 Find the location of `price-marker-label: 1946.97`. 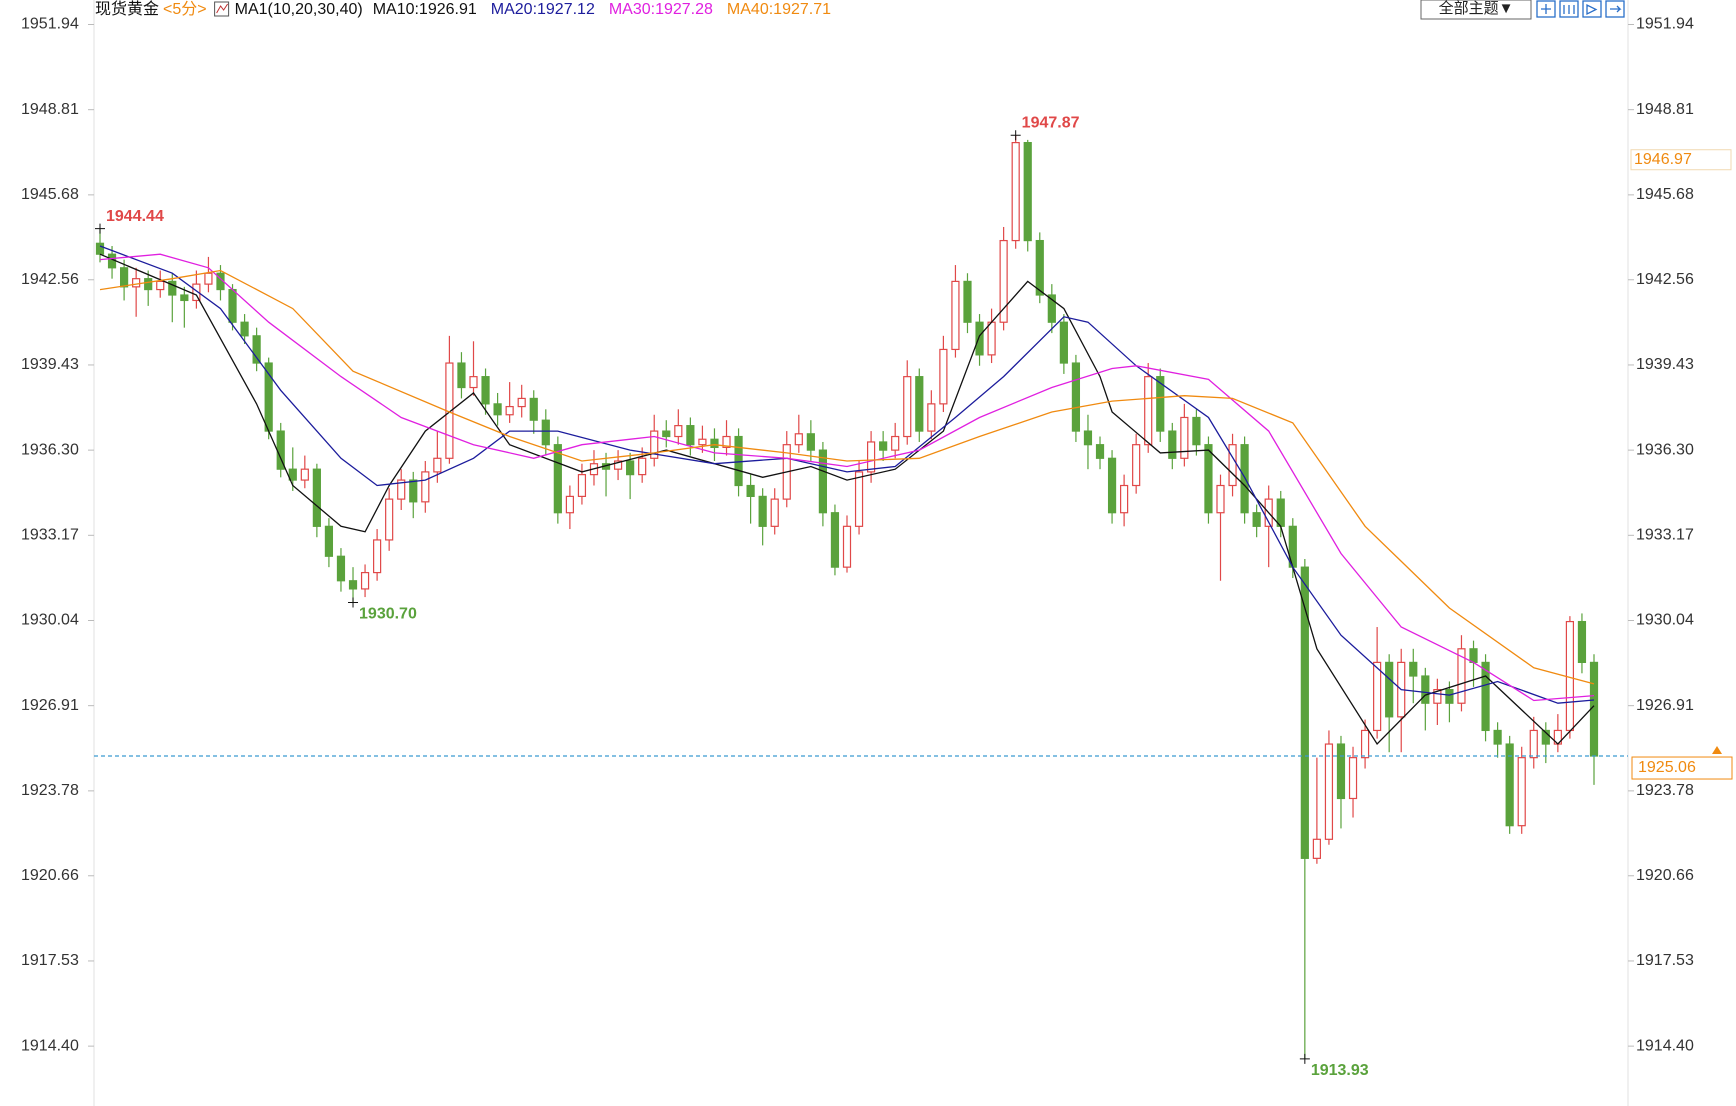

price-marker-label: 1946.97 is located at coordinates (1663, 159).